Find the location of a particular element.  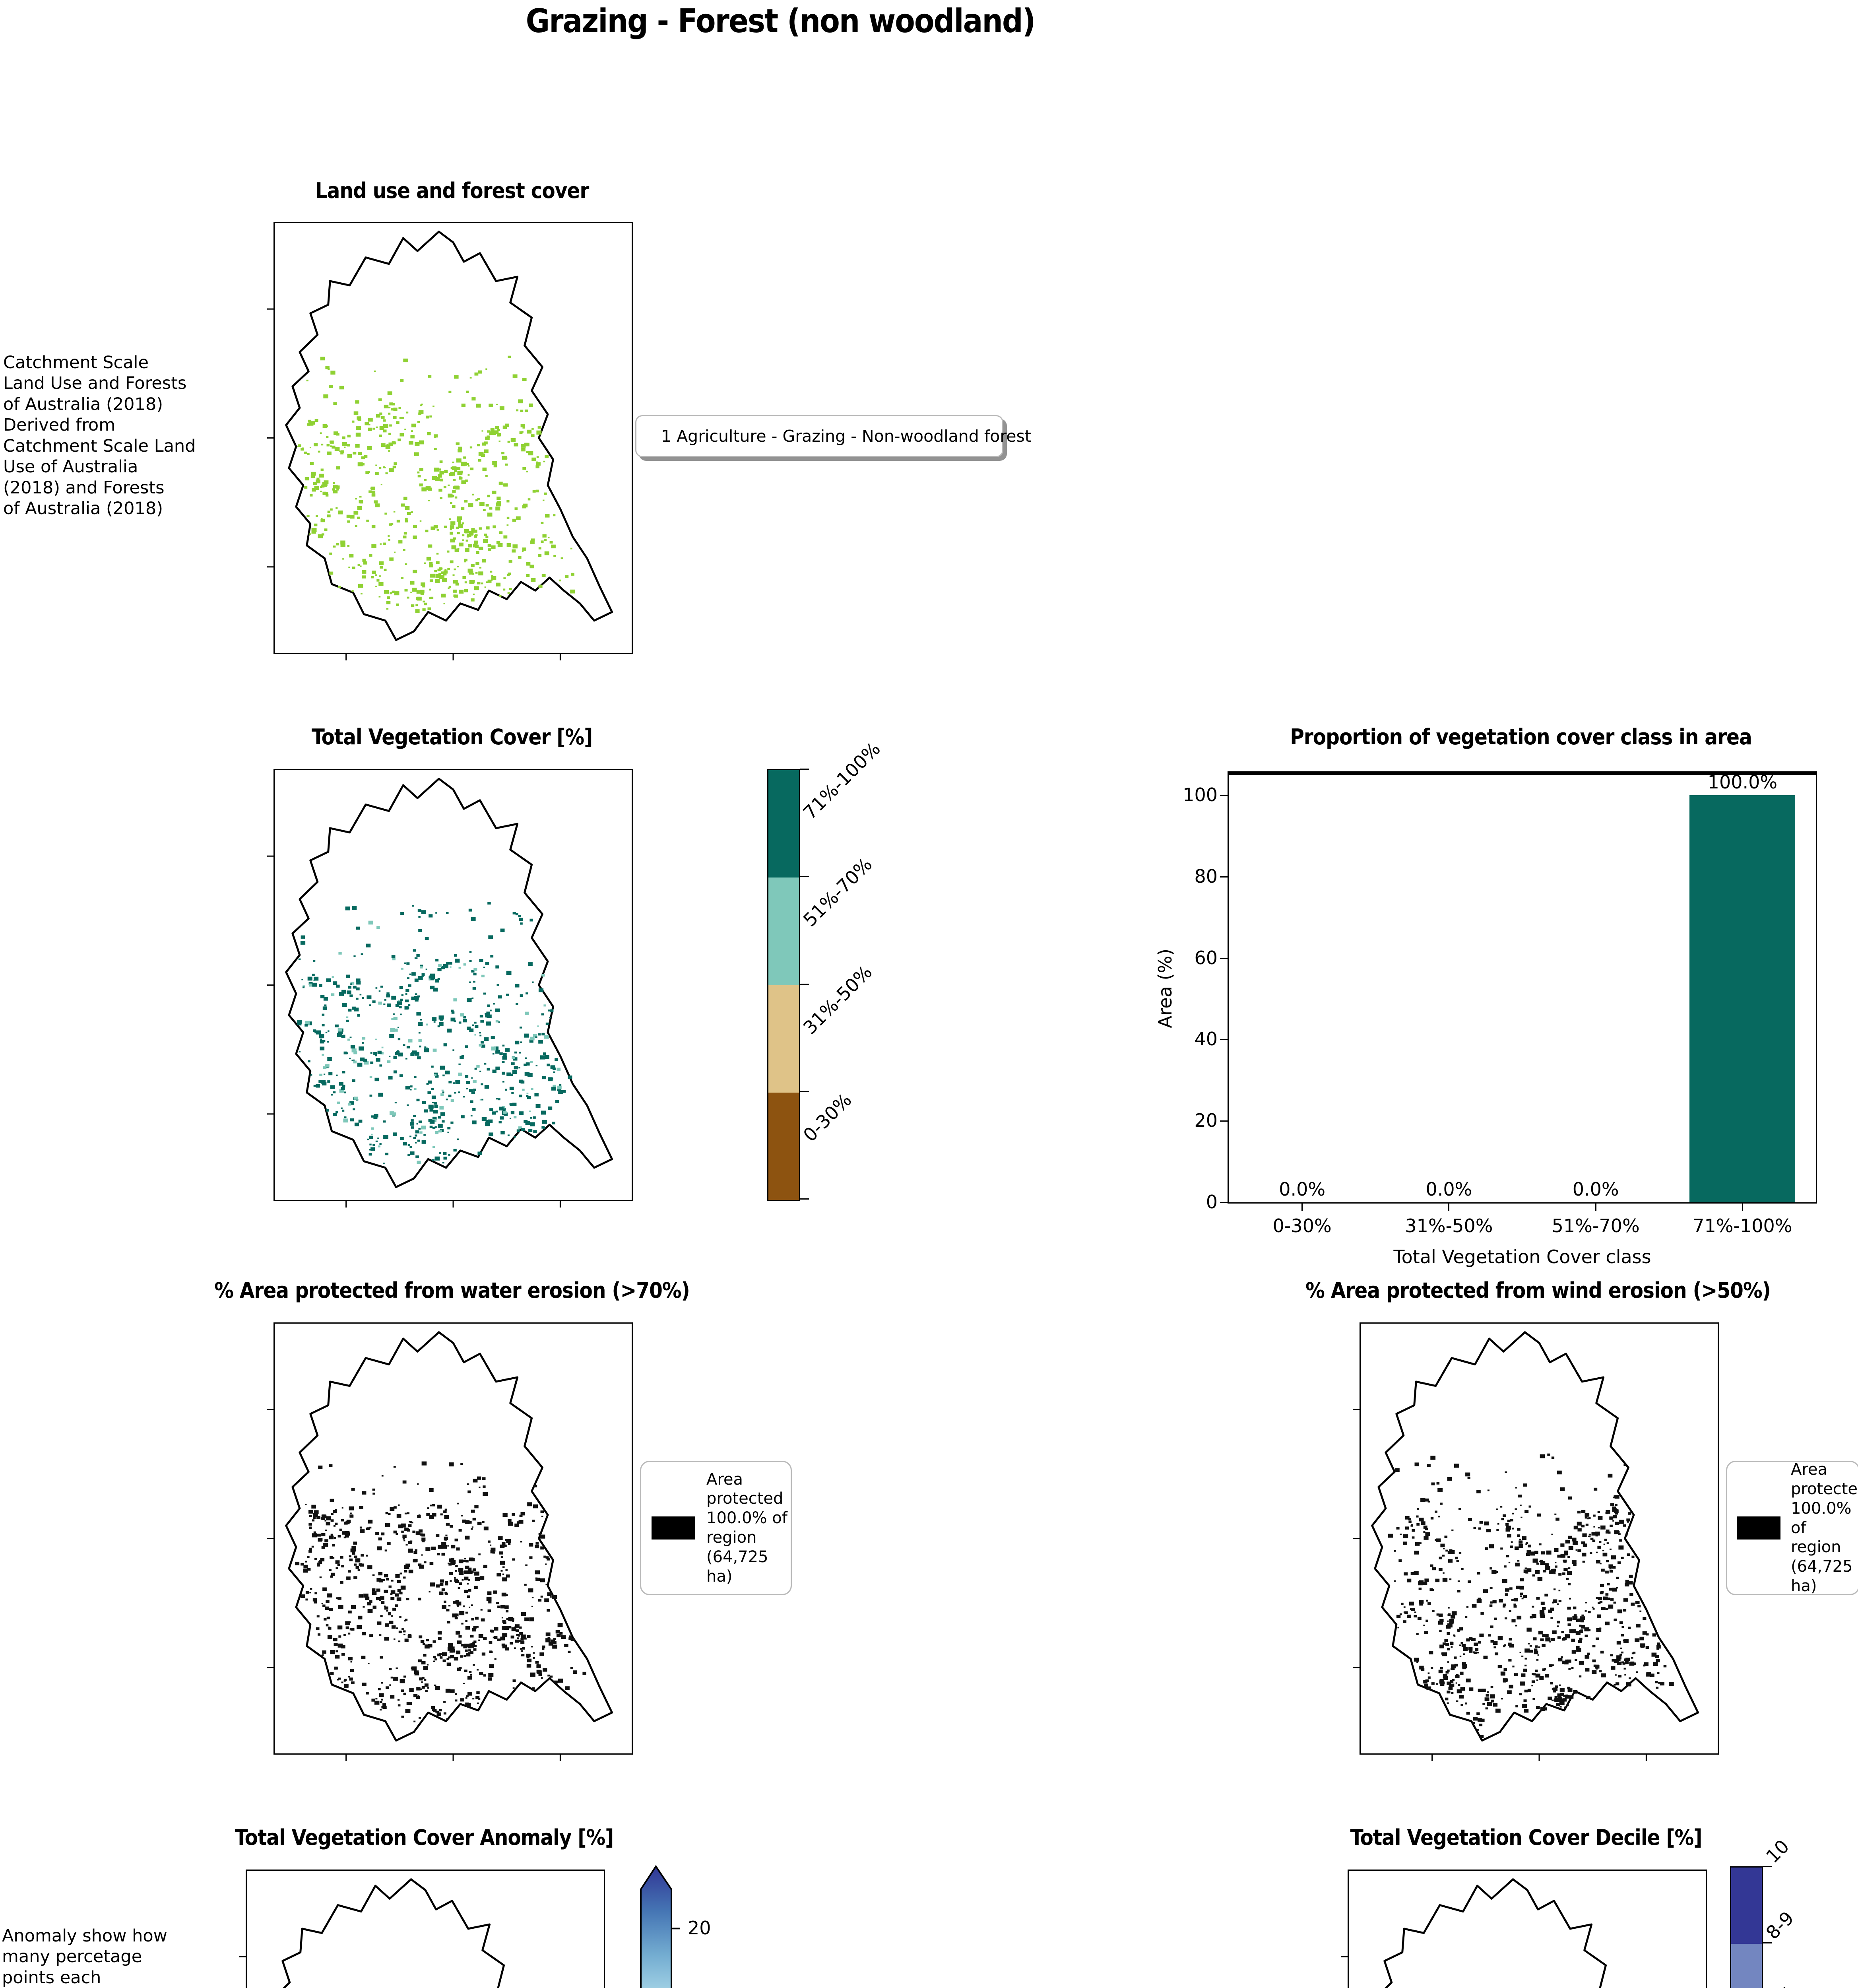

bar-value-label: 100.0% is located at coordinates (1742, 782).